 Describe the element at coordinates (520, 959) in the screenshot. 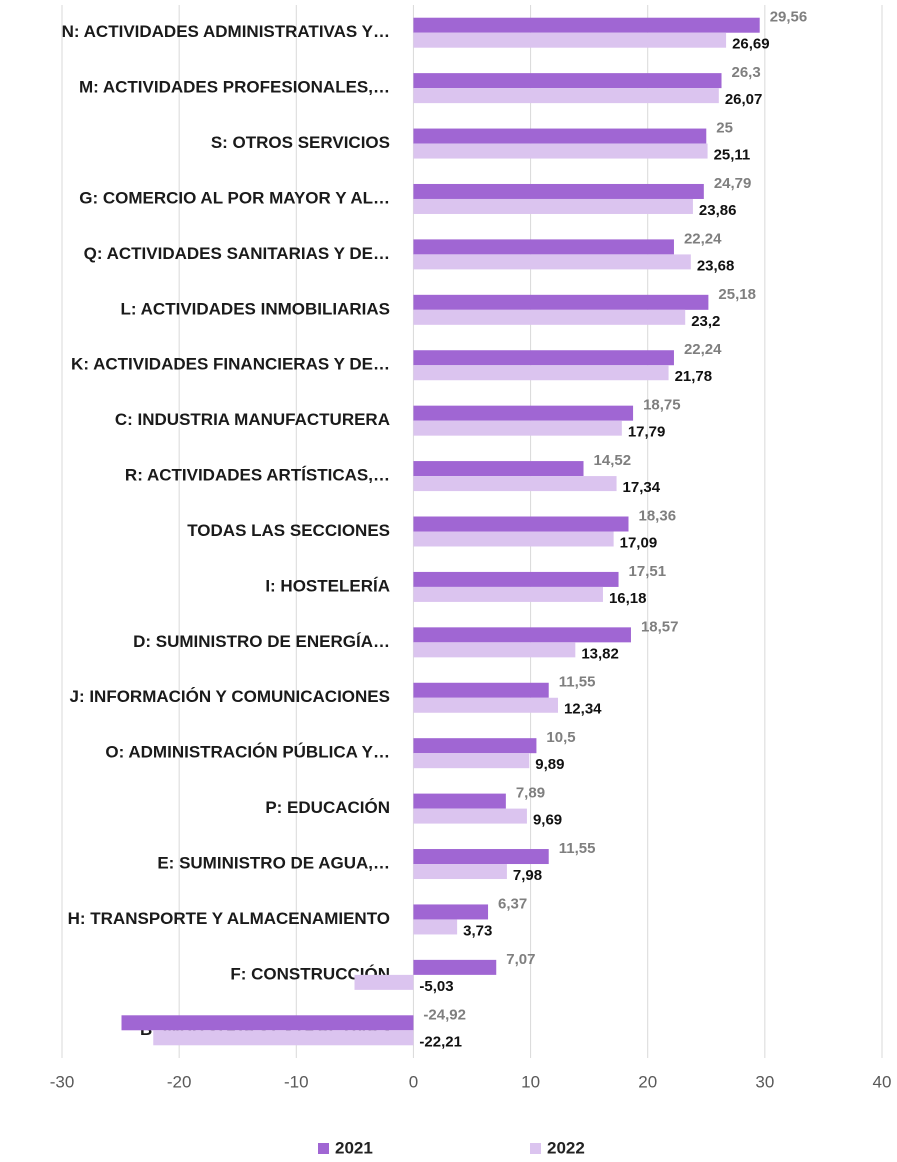

I see `value-label: 7,07` at that location.